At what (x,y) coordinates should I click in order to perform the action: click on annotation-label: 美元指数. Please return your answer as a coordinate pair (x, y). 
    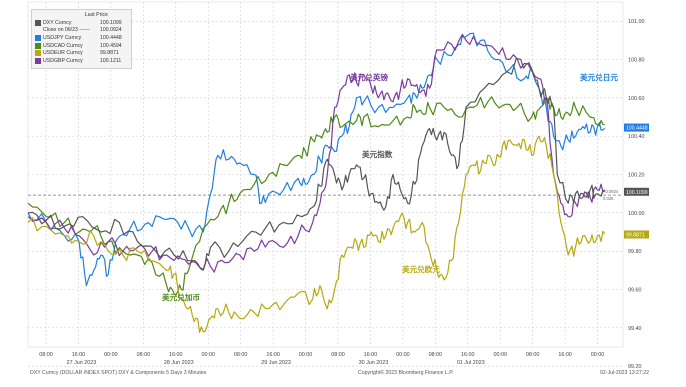
    Looking at the image, I should click on (377, 154).